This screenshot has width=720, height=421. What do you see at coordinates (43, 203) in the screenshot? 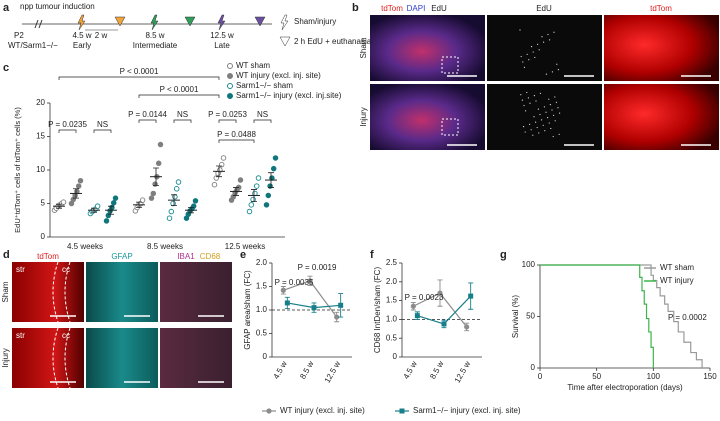
I see `y-tick-label: 5` at bounding box center [43, 203].